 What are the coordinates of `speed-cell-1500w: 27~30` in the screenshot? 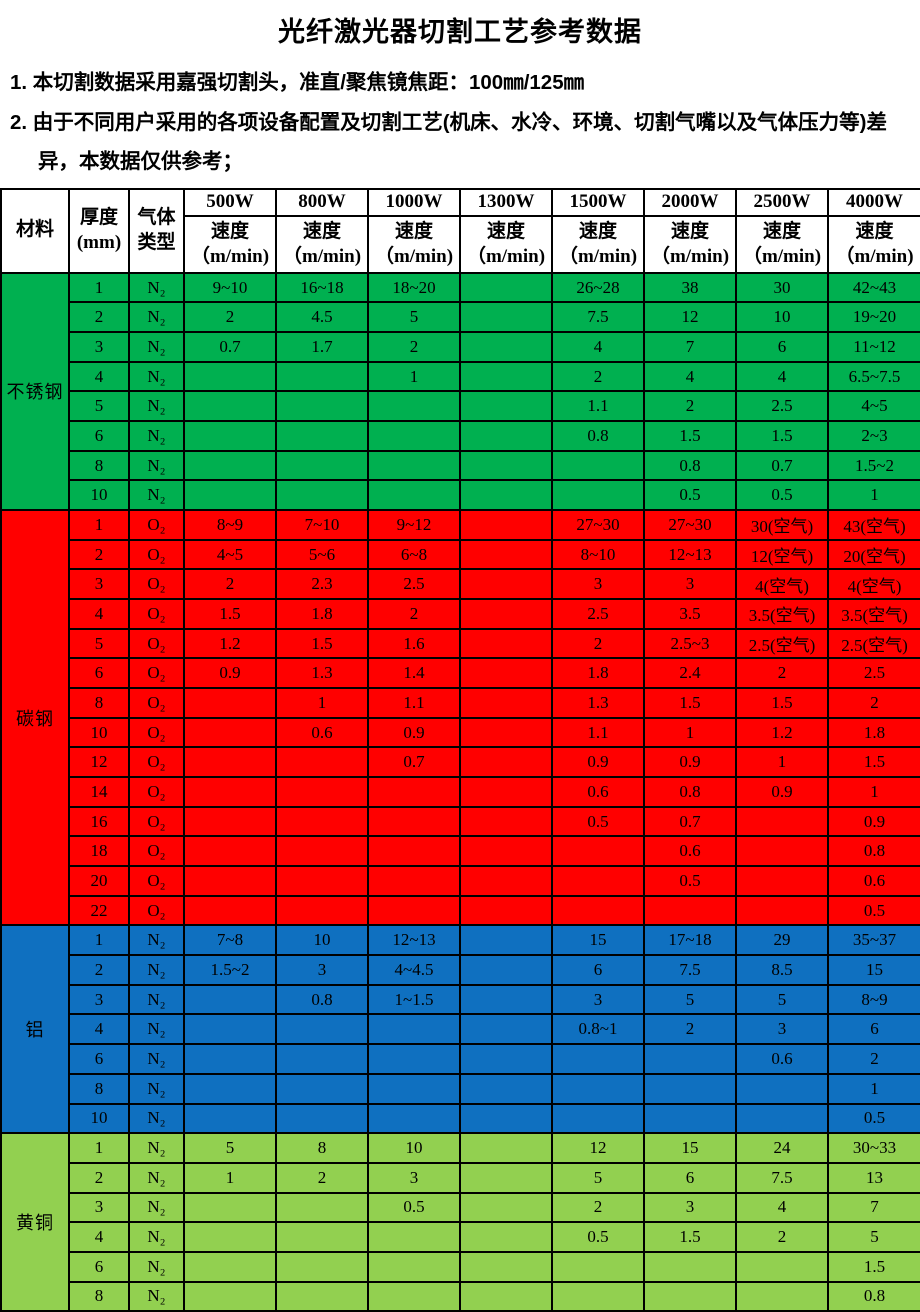 It's located at (598, 525).